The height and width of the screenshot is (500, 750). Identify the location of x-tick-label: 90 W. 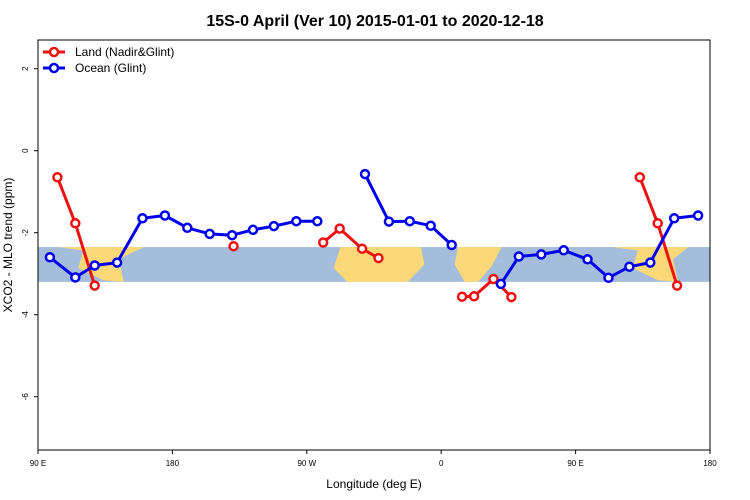
(306, 463).